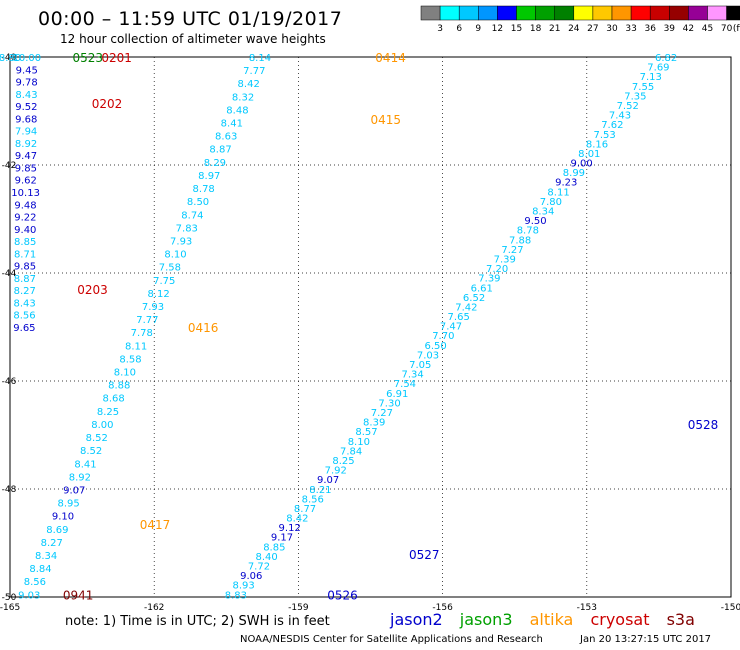 This screenshot has width=740, height=650. I want to click on swh-value-label: 9.47, so click(26, 156).